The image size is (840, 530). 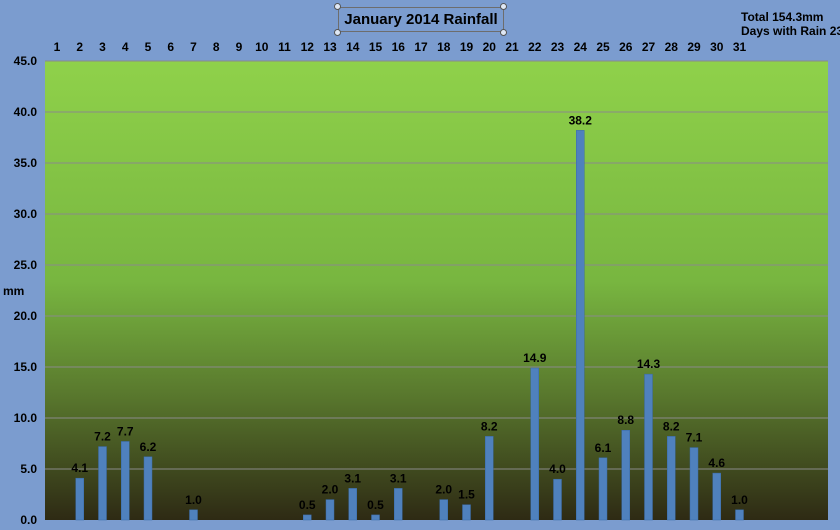 I want to click on data-label-day-28: 8.2, so click(x=671, y=426).